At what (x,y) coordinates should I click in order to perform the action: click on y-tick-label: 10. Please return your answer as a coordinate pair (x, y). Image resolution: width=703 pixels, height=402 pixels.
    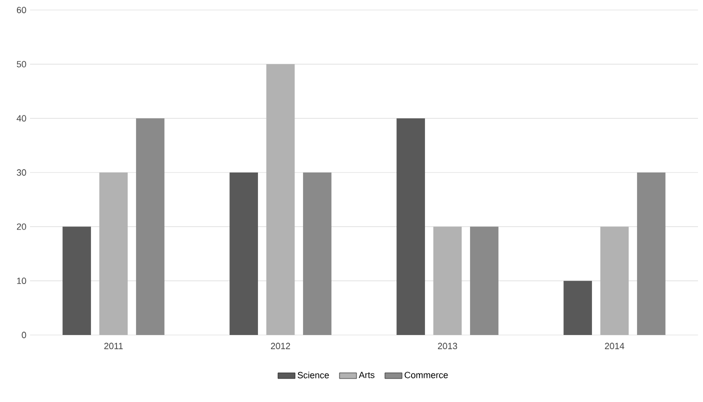
    Looking at the image, I should click on (21, 281).